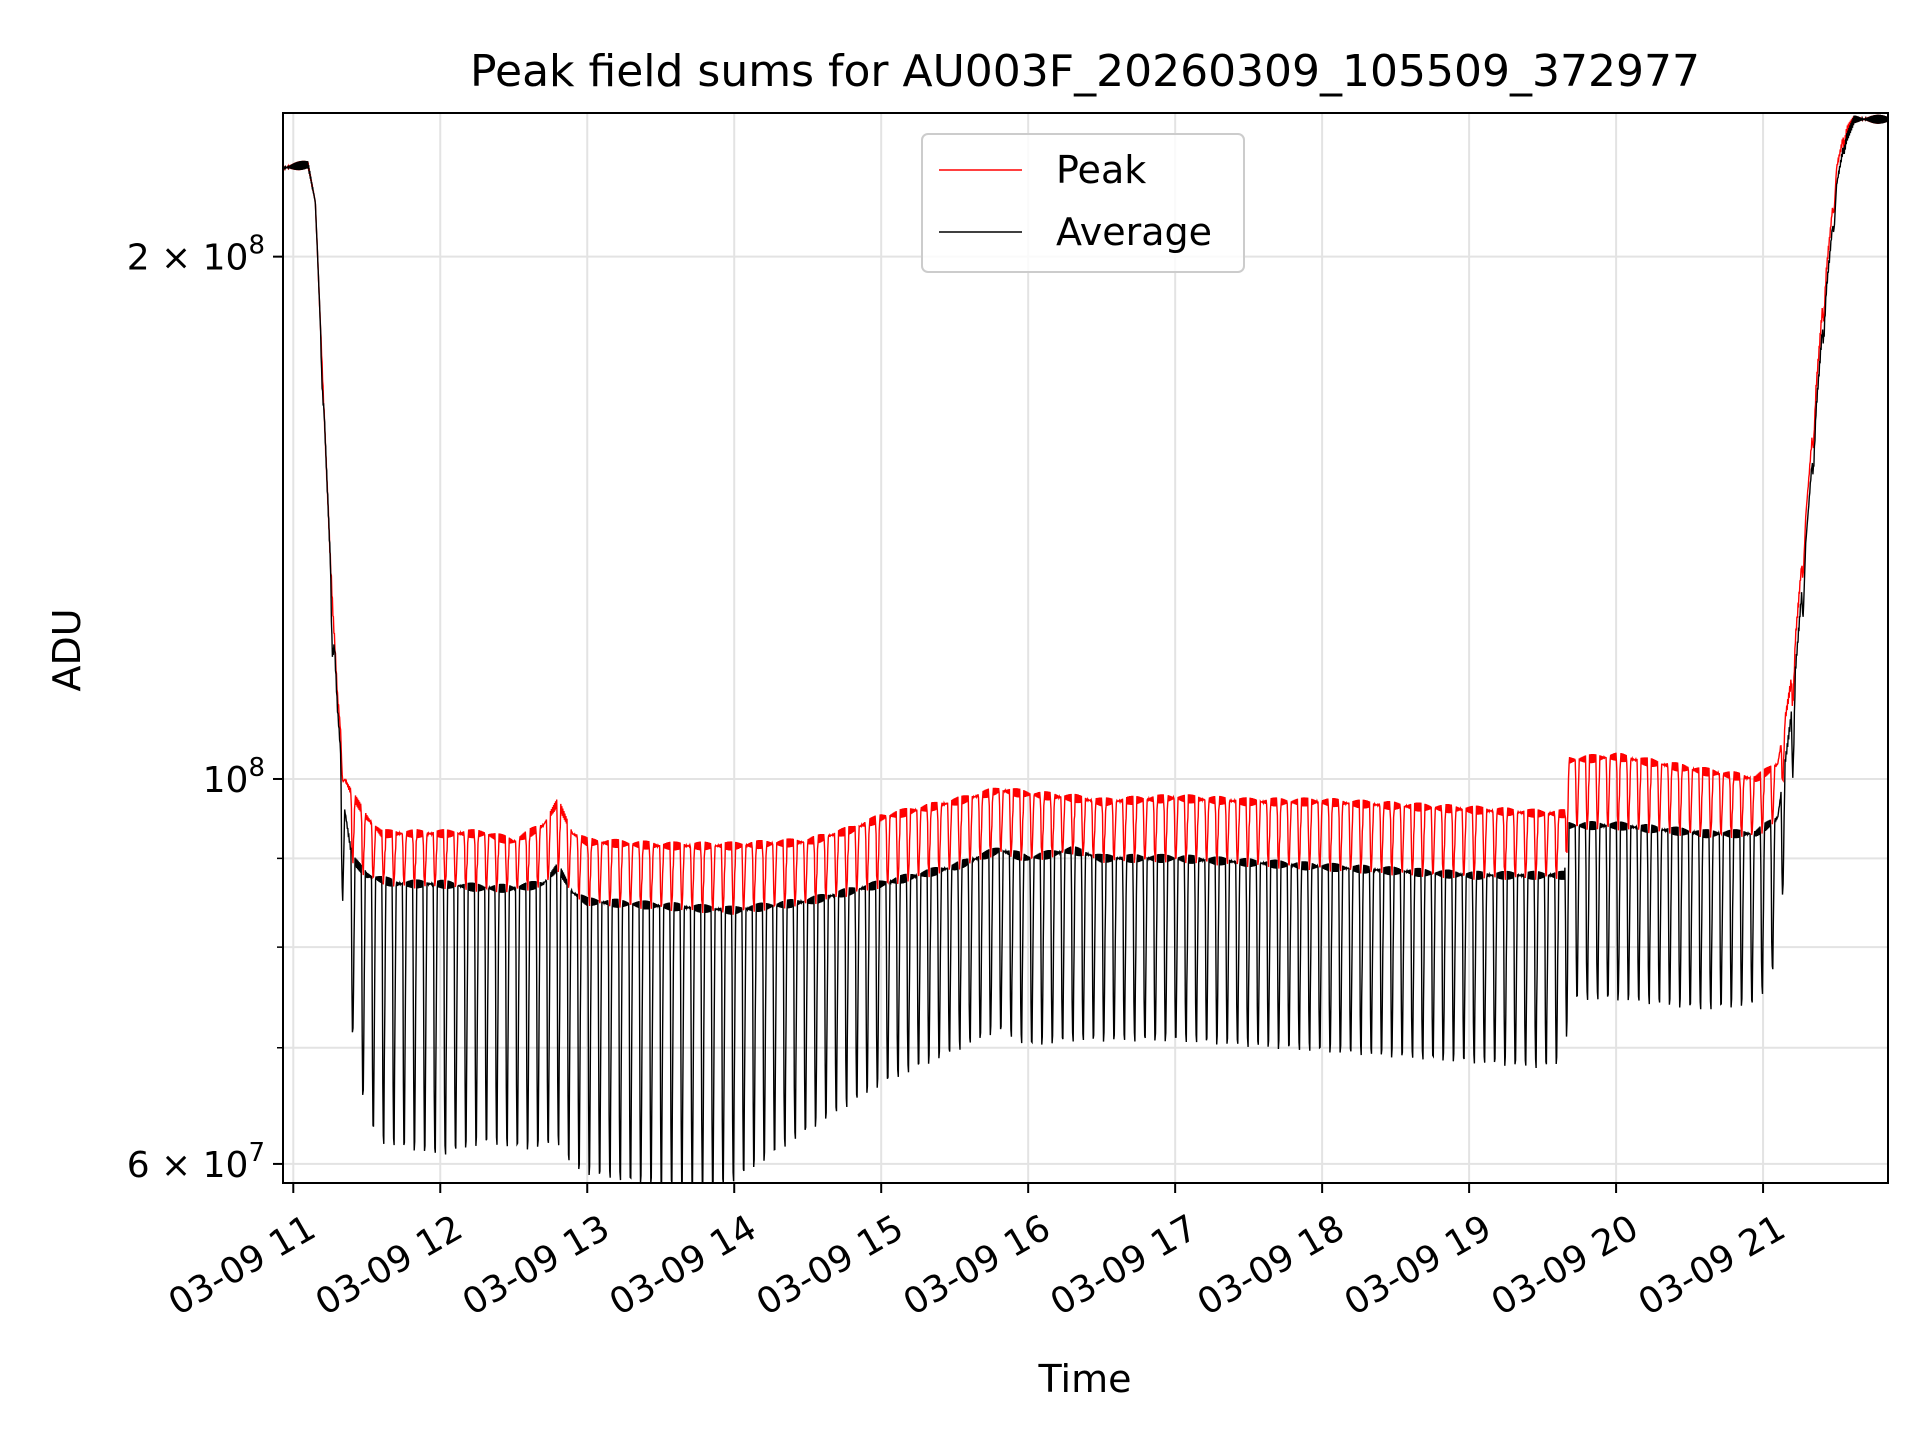 This screenshot has height=1440, width=1920. I want to click on legend-box, so click(1083, 203).